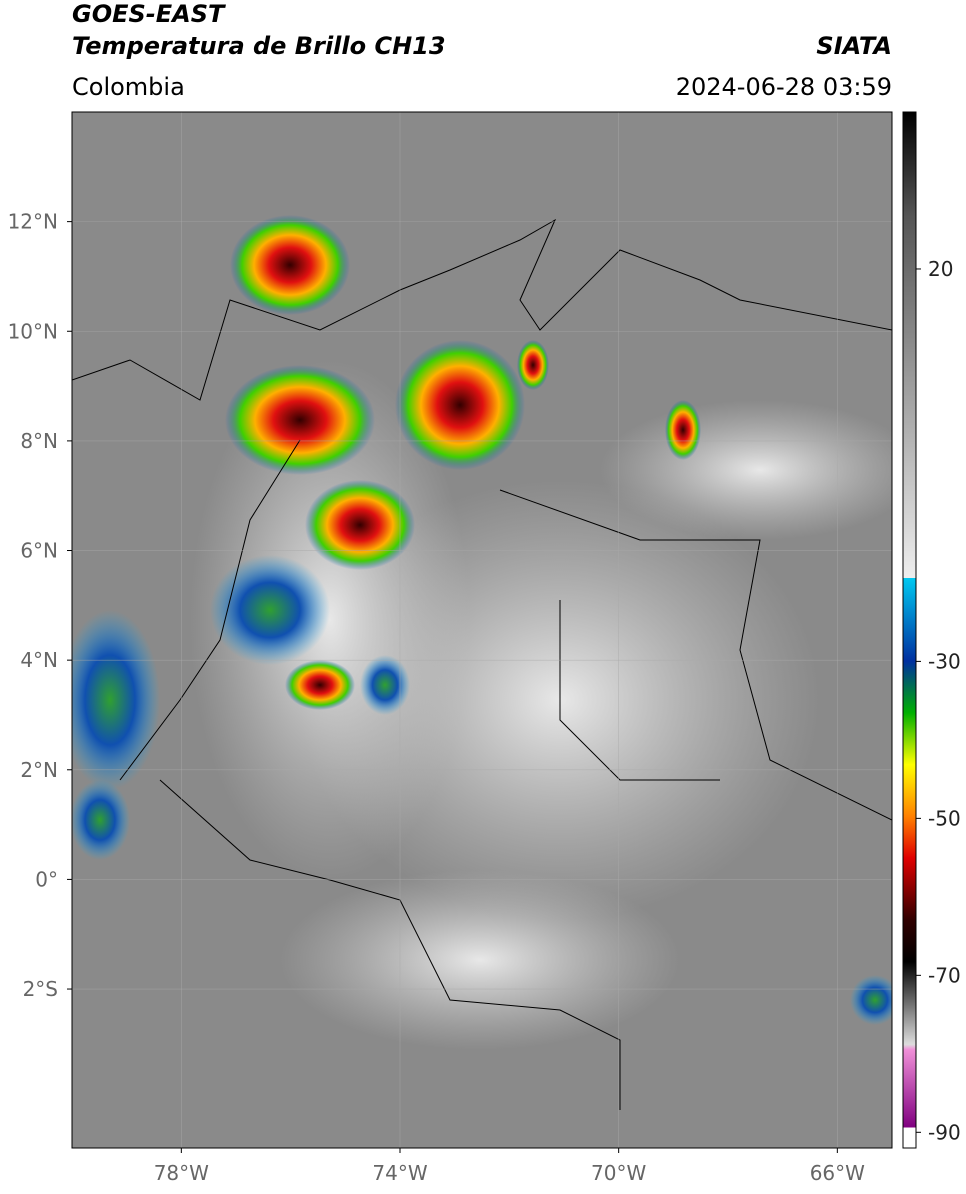 The image size is (966, 1194). I want to click on colorbar-tick-label: 20, so click(940, 269).